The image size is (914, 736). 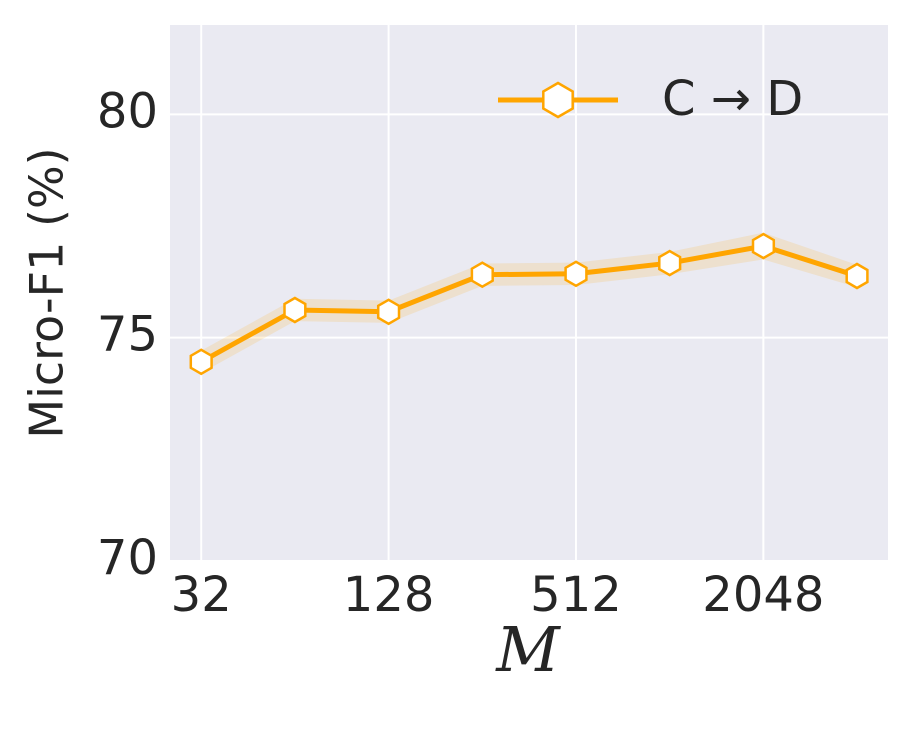 I want to click on x-tick-label: 2048, so click(x=763, y=595).